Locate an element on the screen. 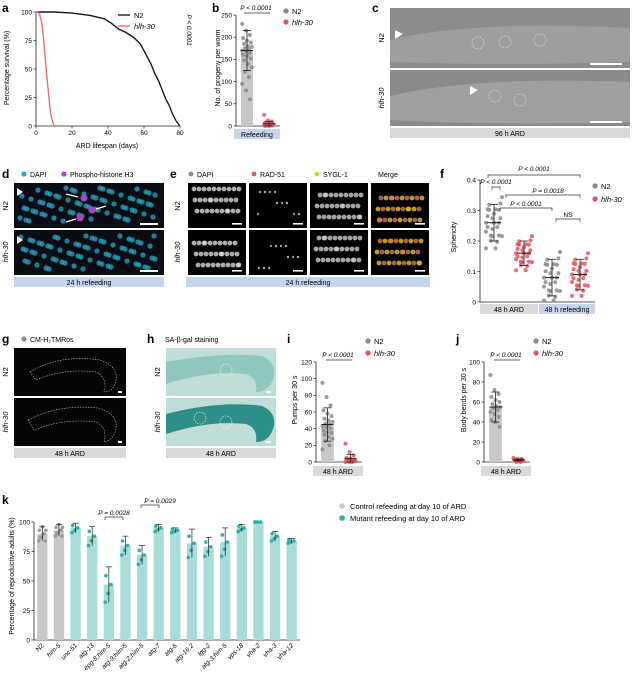  g-caption-bar is located at coordinates (70, 453).